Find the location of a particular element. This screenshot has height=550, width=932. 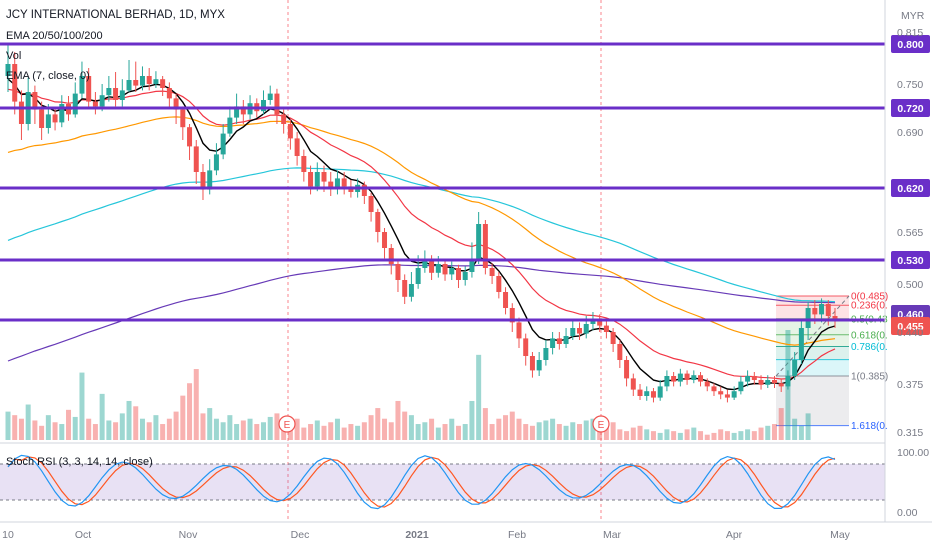

legend-ema7: EMA (7, close, 0) is located at coordinates (48, 76).